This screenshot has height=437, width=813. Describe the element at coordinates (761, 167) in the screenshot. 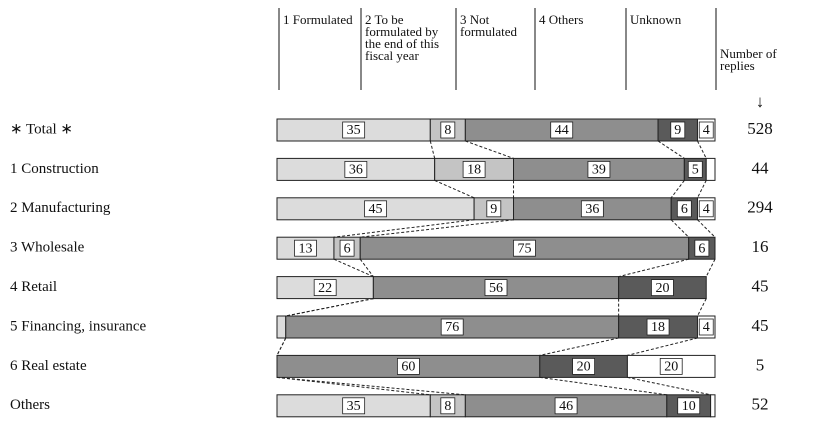

I see `replies-value: 44` at that location.